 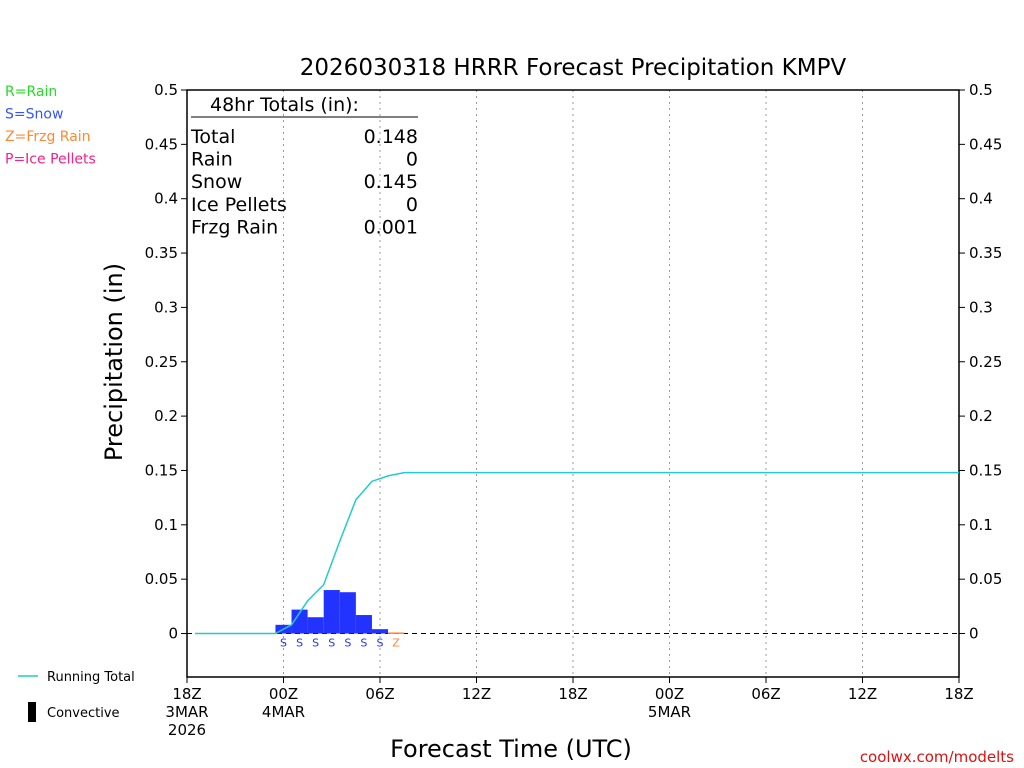 What do you see at coordinates (985, 253) in the screenshot?
I see `y-tick-label-right: 0.35` at bounding box center [985, 253].